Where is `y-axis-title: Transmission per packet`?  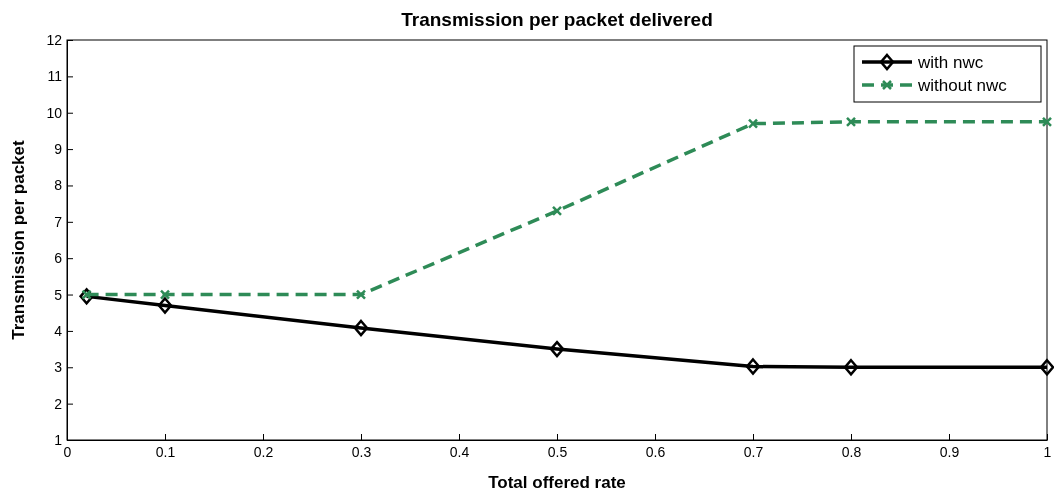
y-axis-title: Transmission per packet is located at coordinates (18, 239).